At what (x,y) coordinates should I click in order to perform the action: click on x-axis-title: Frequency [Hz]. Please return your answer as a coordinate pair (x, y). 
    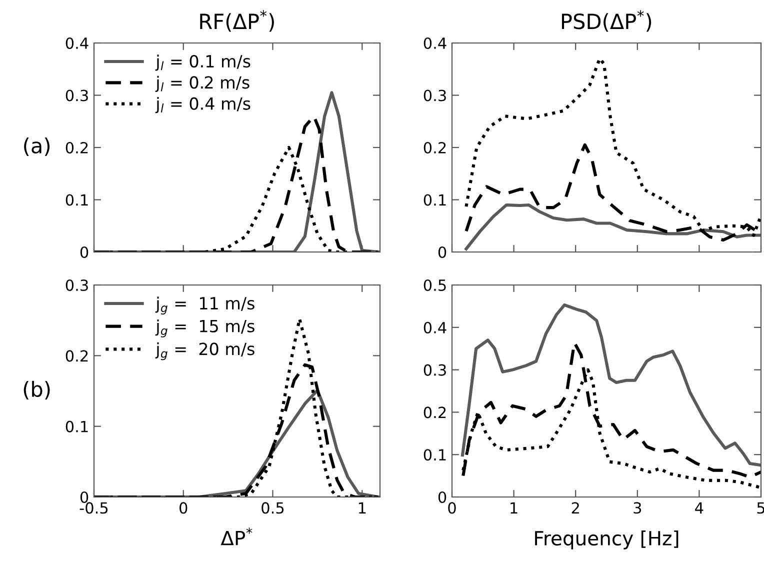
    Looking at the image, I should click on (606, 540).